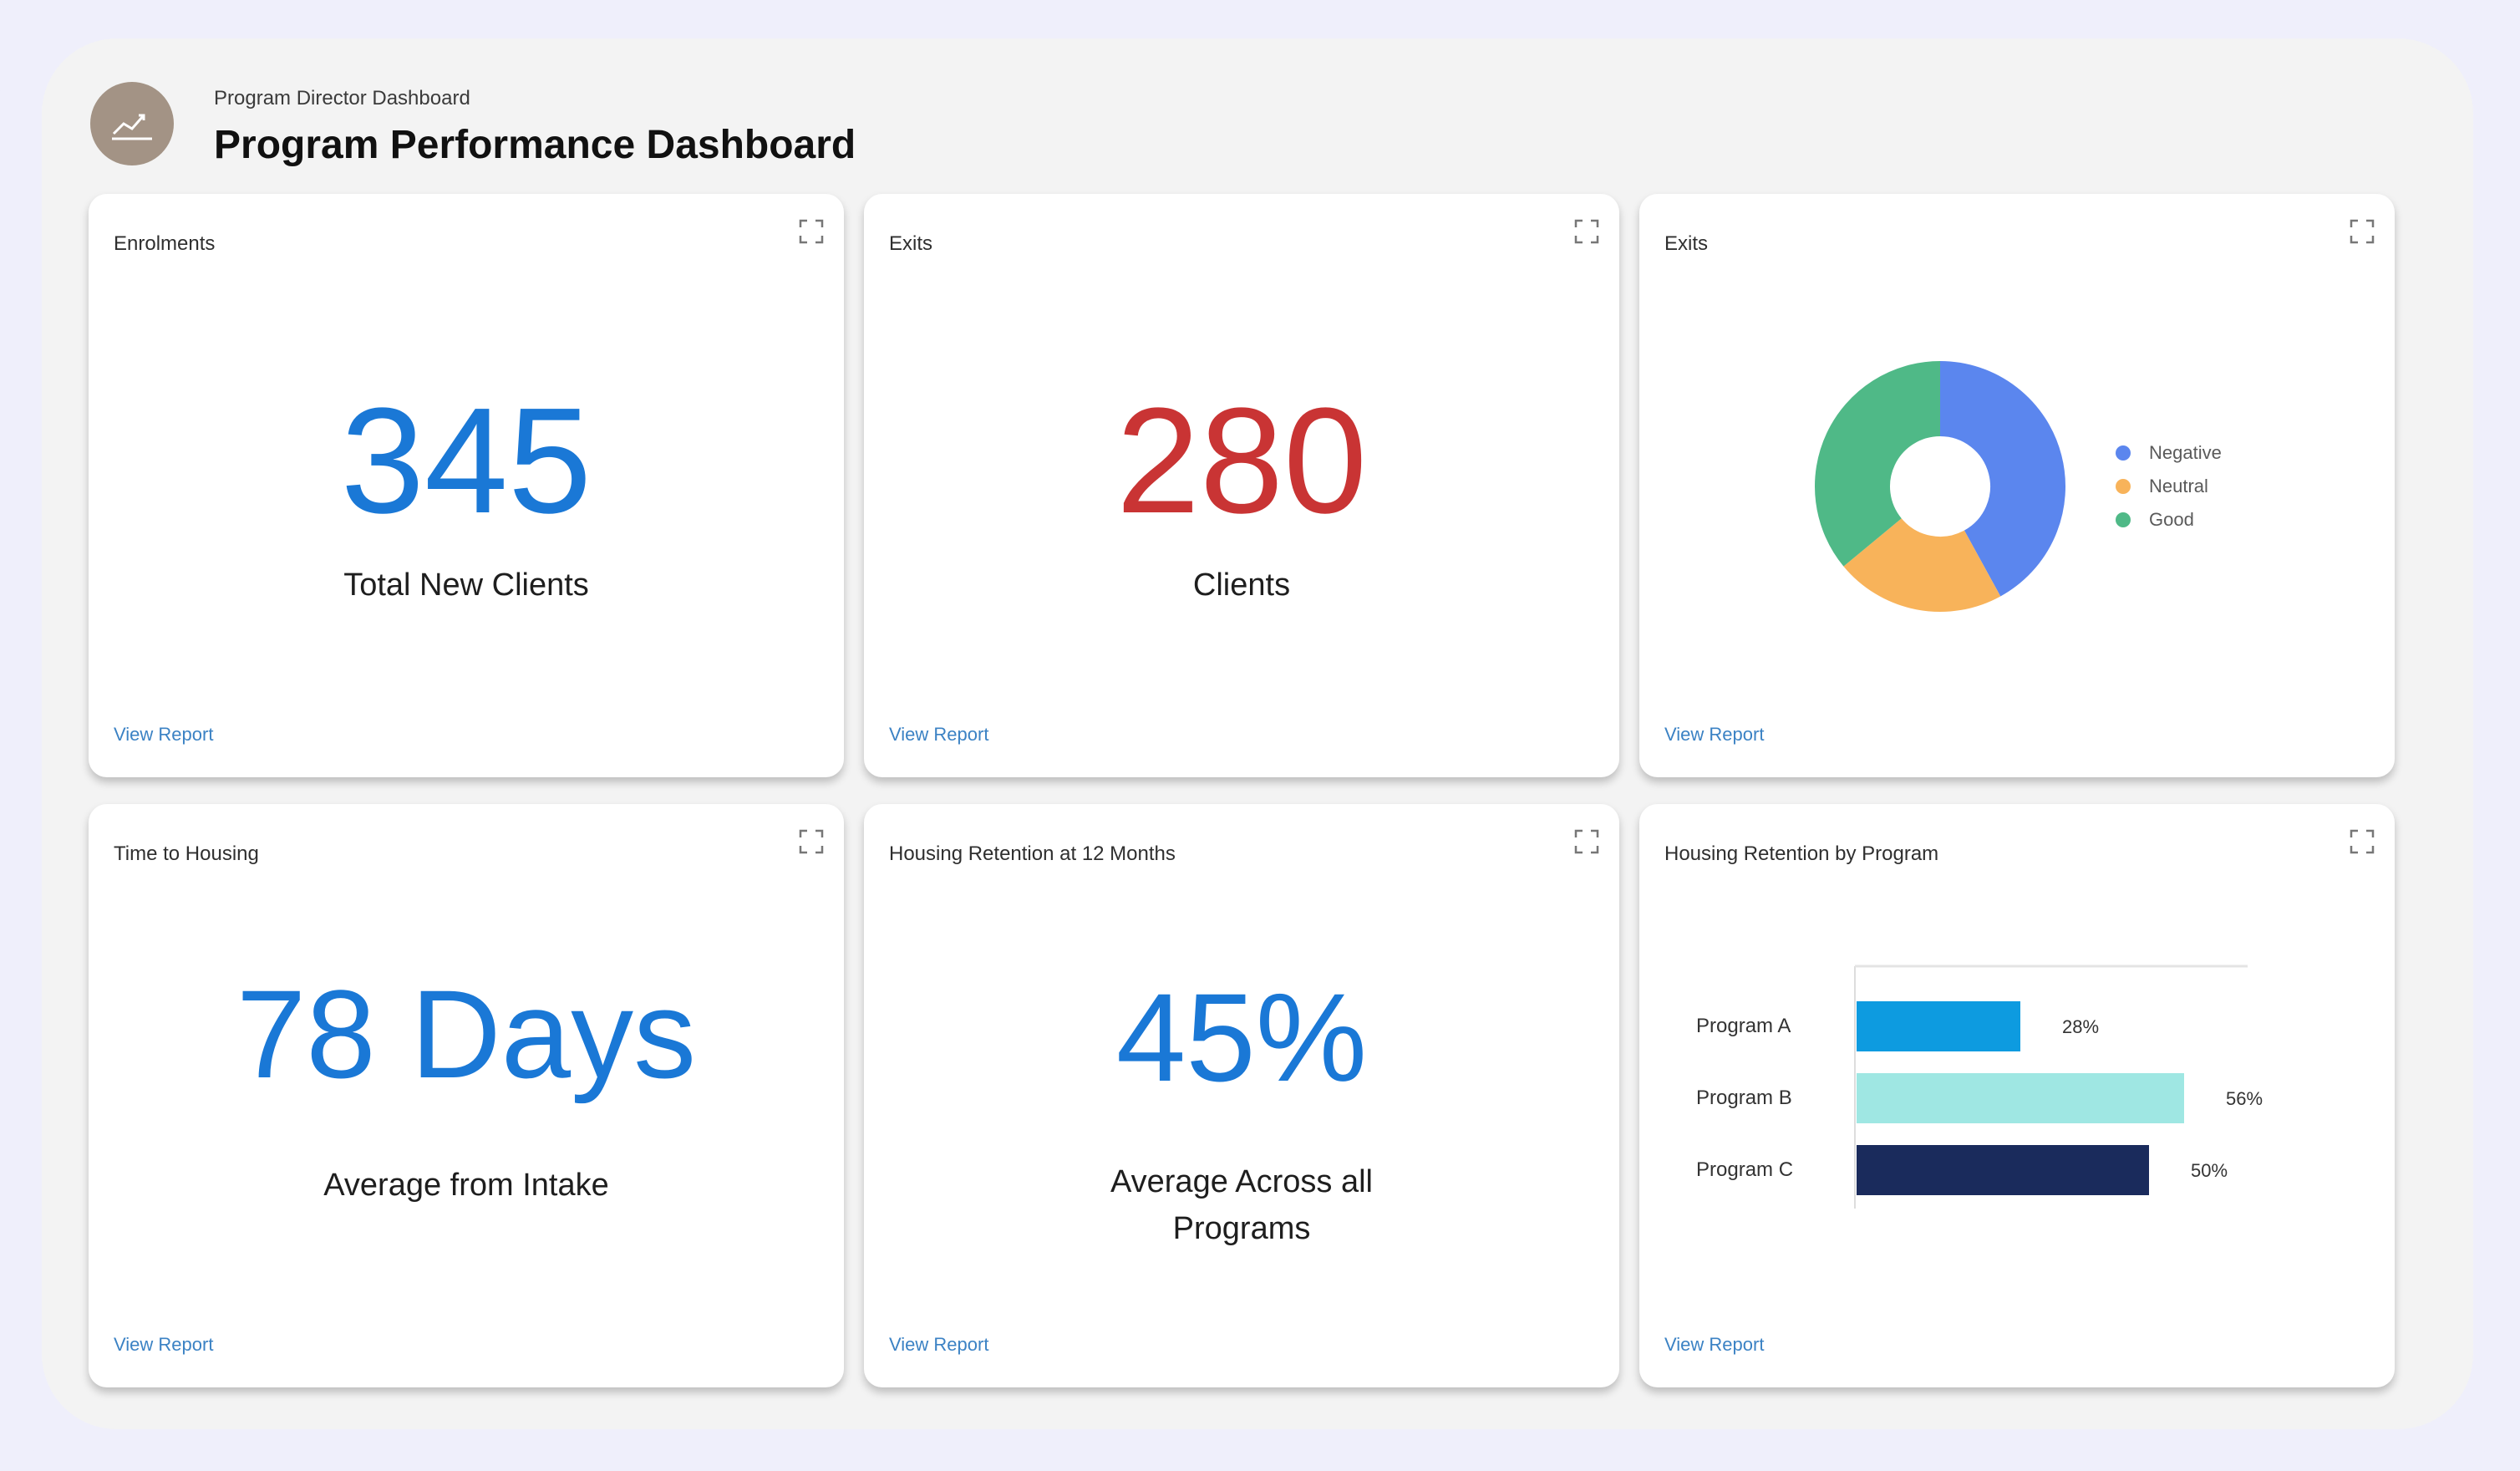 This screenshot has height=1471, width=2520. I want to click on bar-category-label: Program B, so click(1744, 1098).